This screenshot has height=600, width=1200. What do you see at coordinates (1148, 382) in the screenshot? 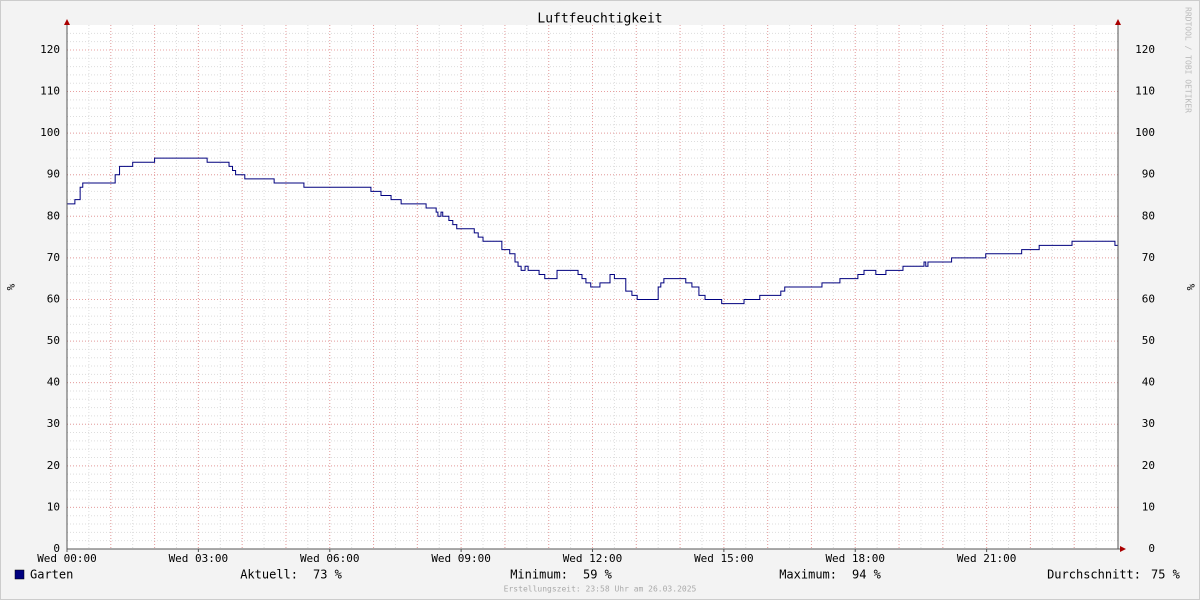
I see `y-tick-label-right: 40` at bounding box center [1148, 382].